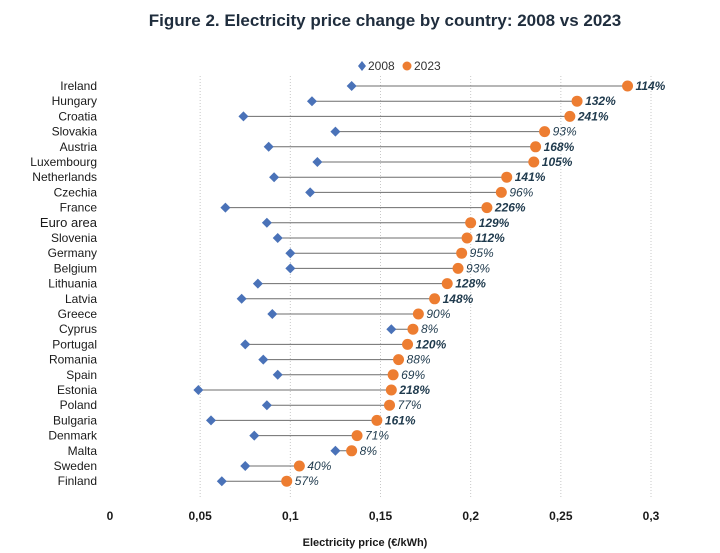 This screenshot has height=553, width=720. I want to click on change-label: 241%, so click(593, 116).